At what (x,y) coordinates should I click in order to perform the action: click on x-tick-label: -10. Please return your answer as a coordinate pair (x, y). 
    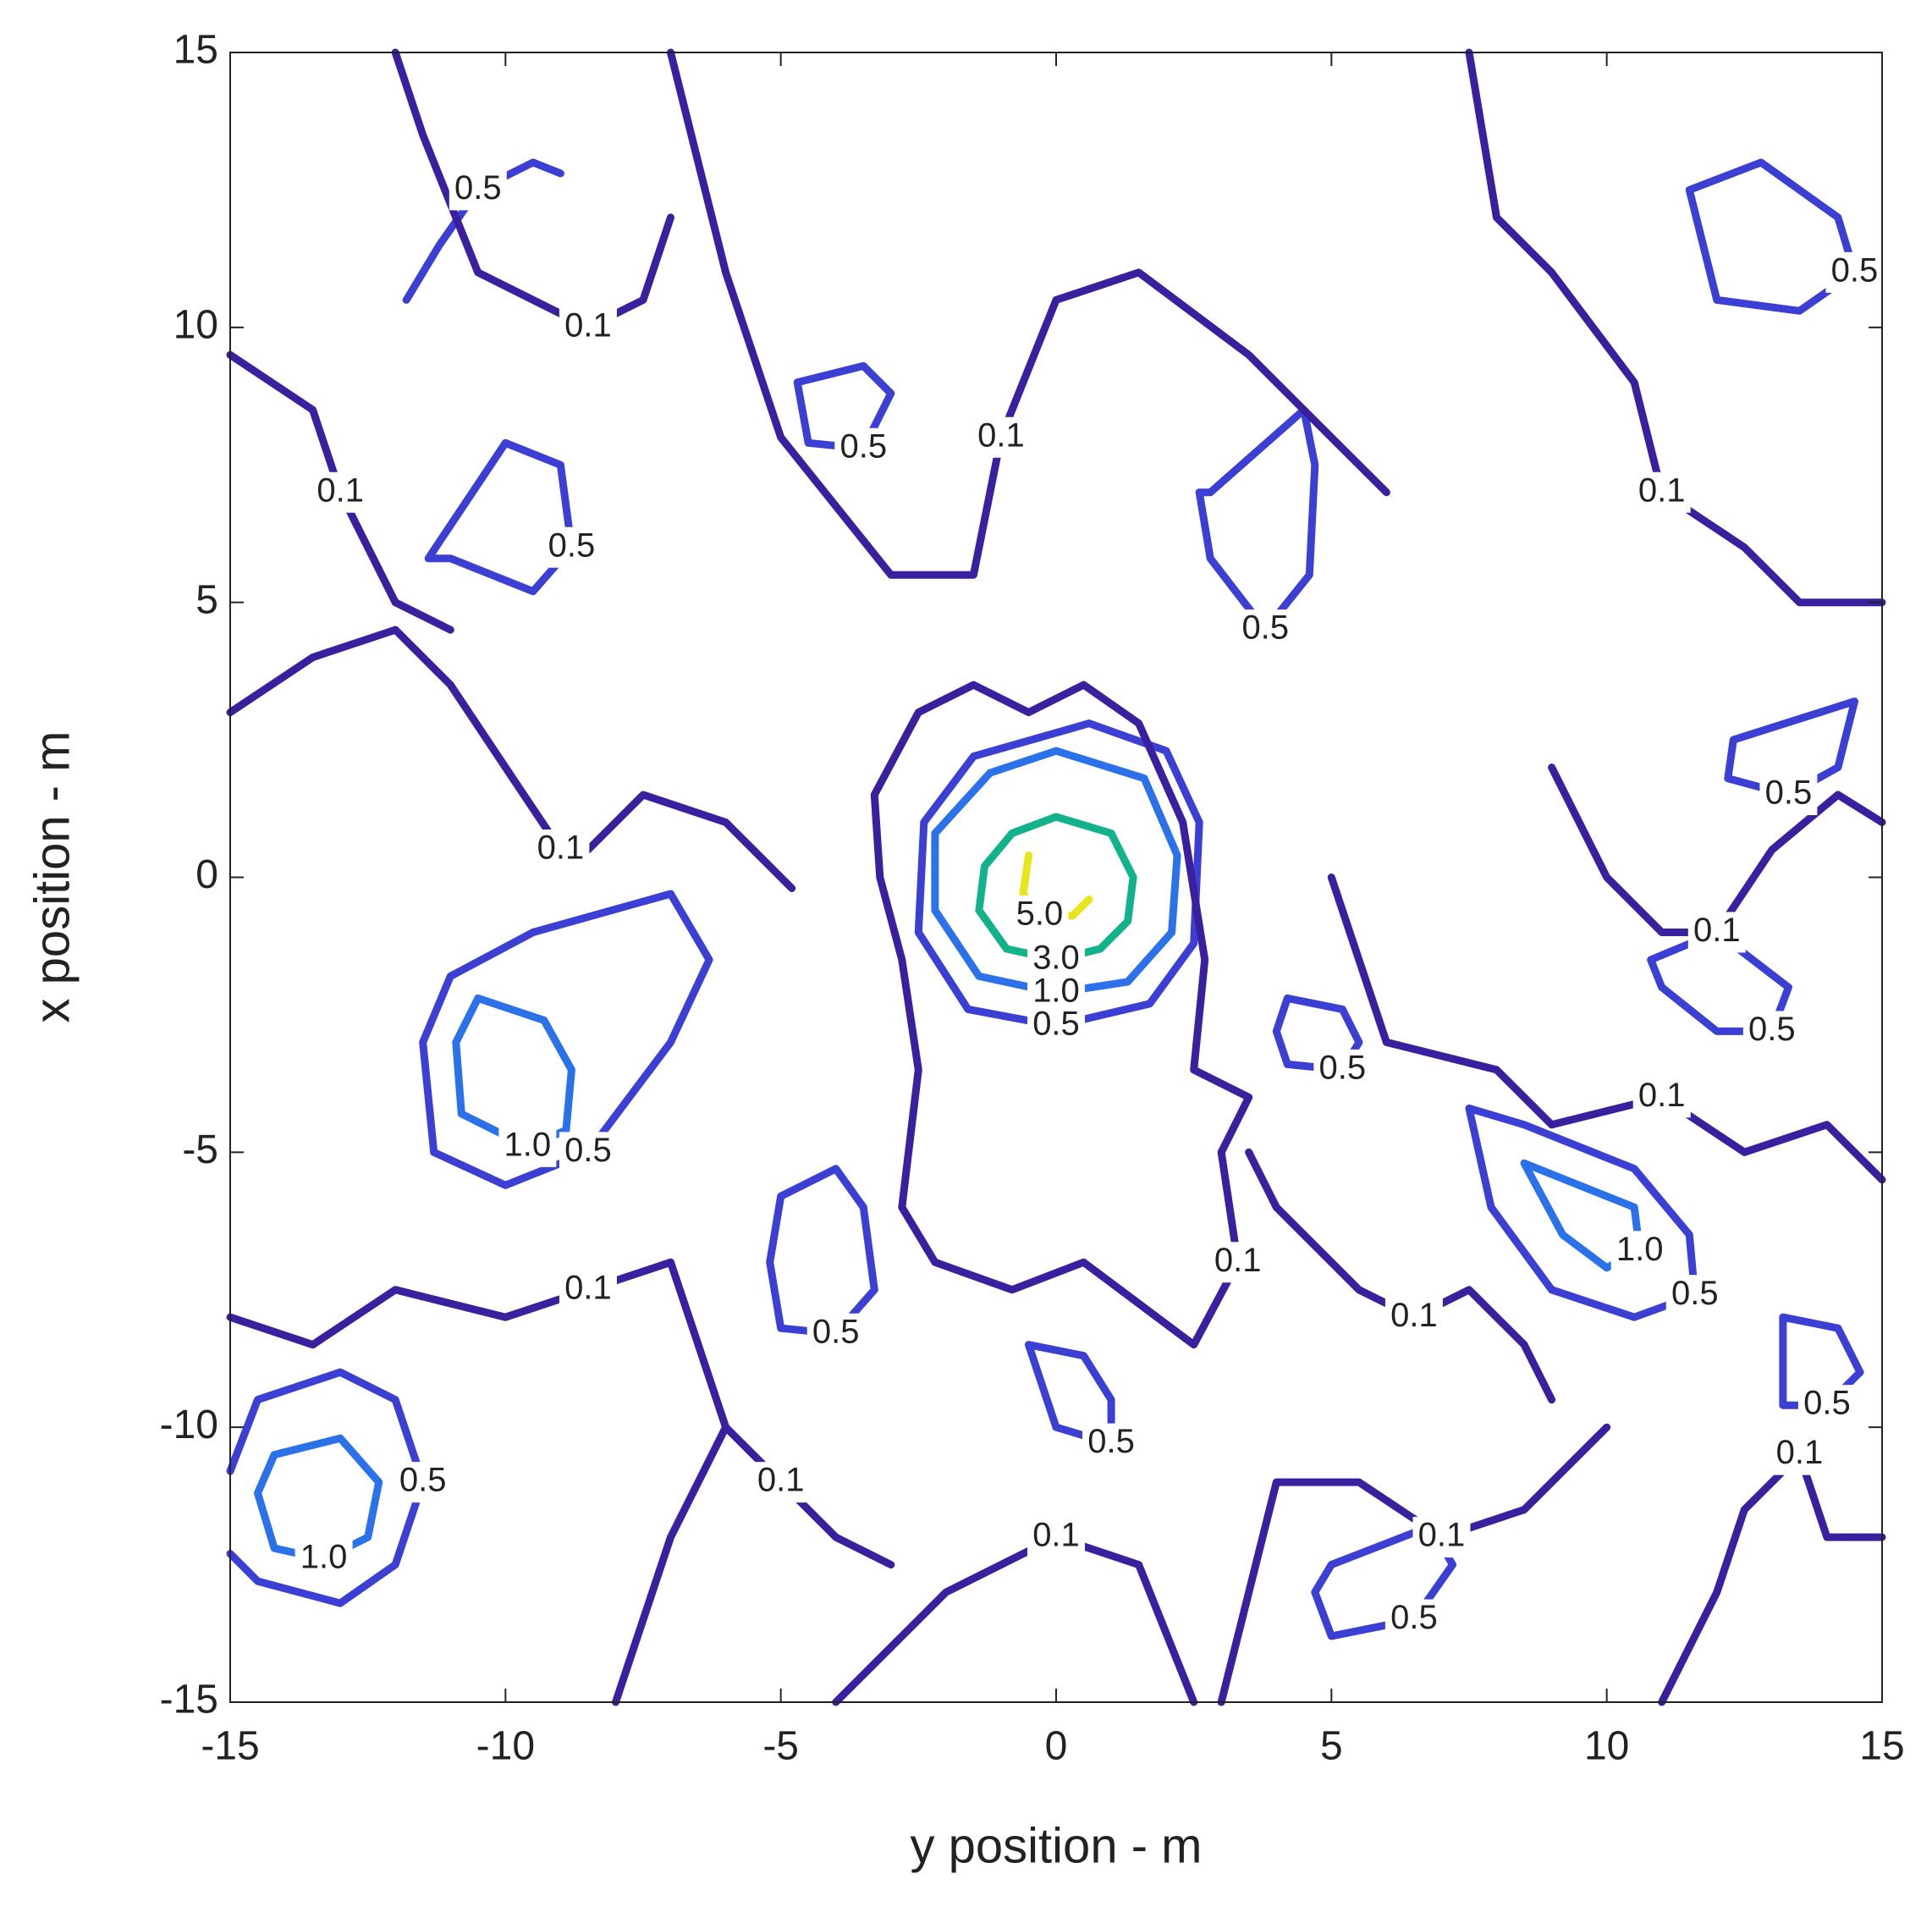
    Looking at the image, I should click on (505, 1746).